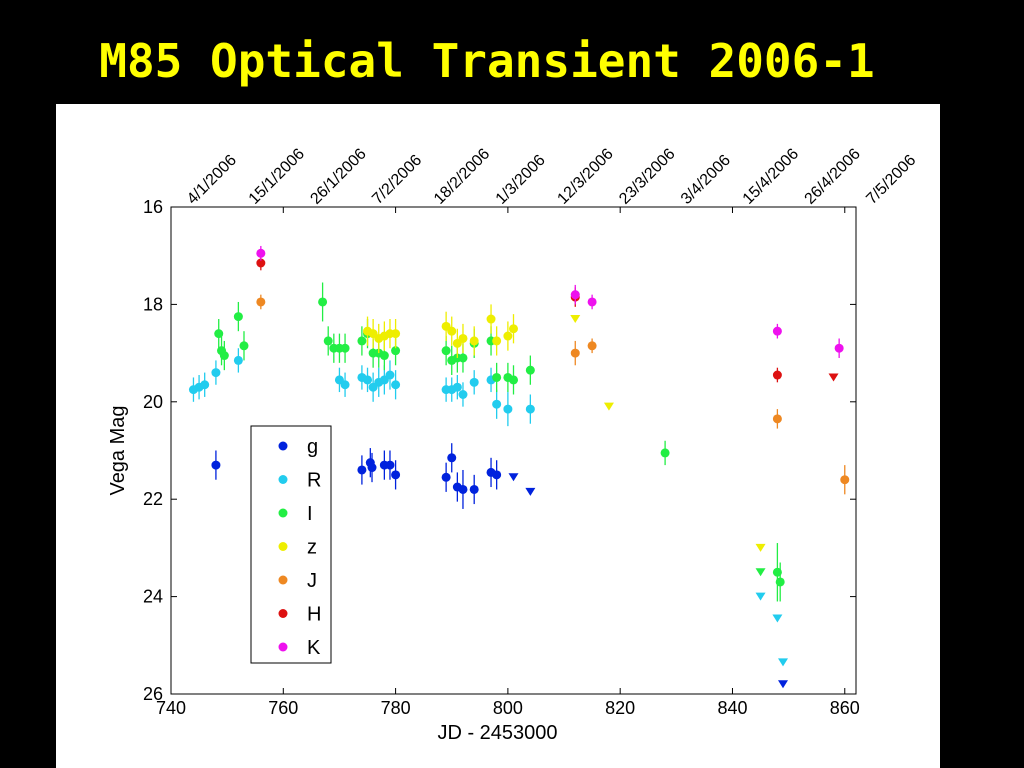  What do you see at coordinates (312, 581) in the screenshot?
I see `legend-label-J: J` at bounding box center [312, 581].